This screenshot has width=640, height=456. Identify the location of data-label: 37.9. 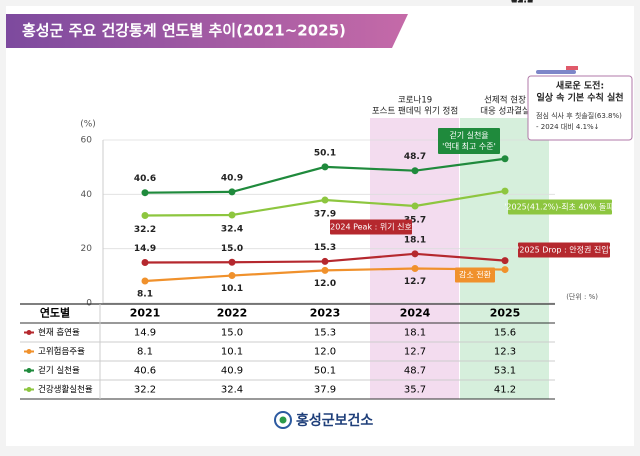
(325, 215).